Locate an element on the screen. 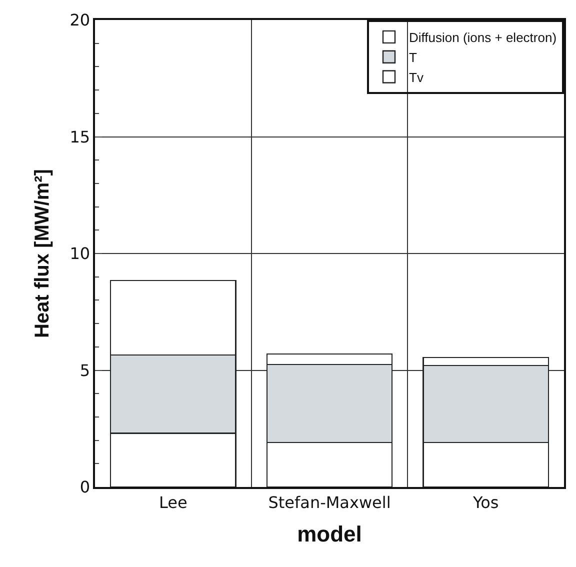  y-tick-label: 20 is located at coordinates (80, 20).